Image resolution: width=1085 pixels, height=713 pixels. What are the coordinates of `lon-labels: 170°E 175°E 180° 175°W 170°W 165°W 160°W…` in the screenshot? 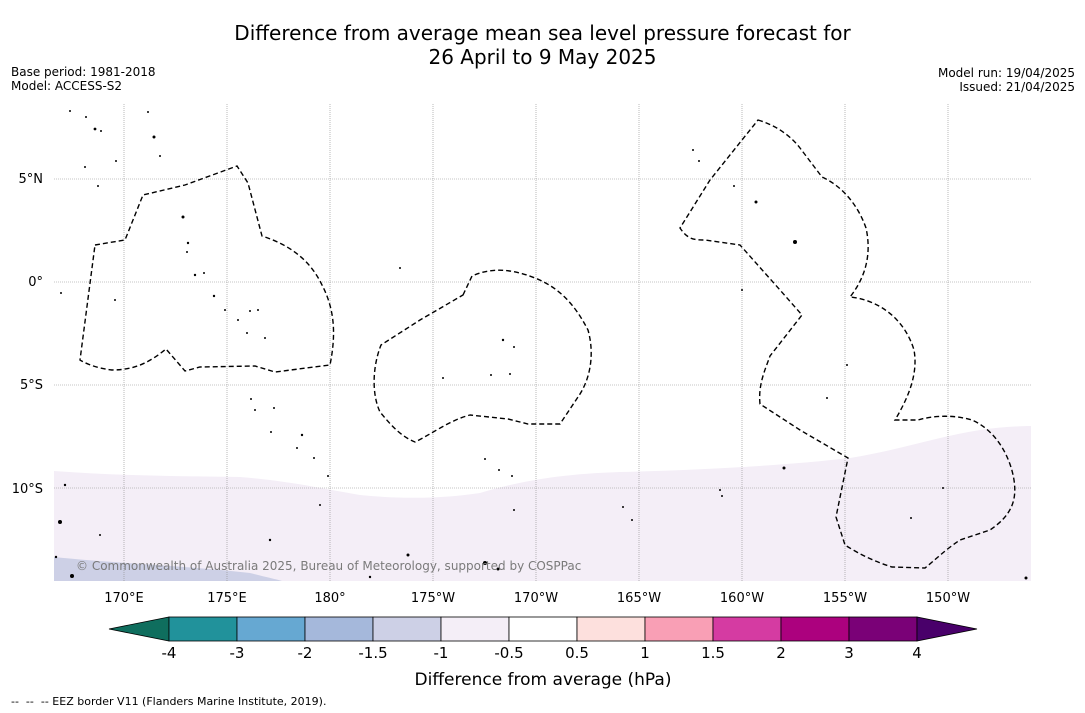 It's located at (537, 598).